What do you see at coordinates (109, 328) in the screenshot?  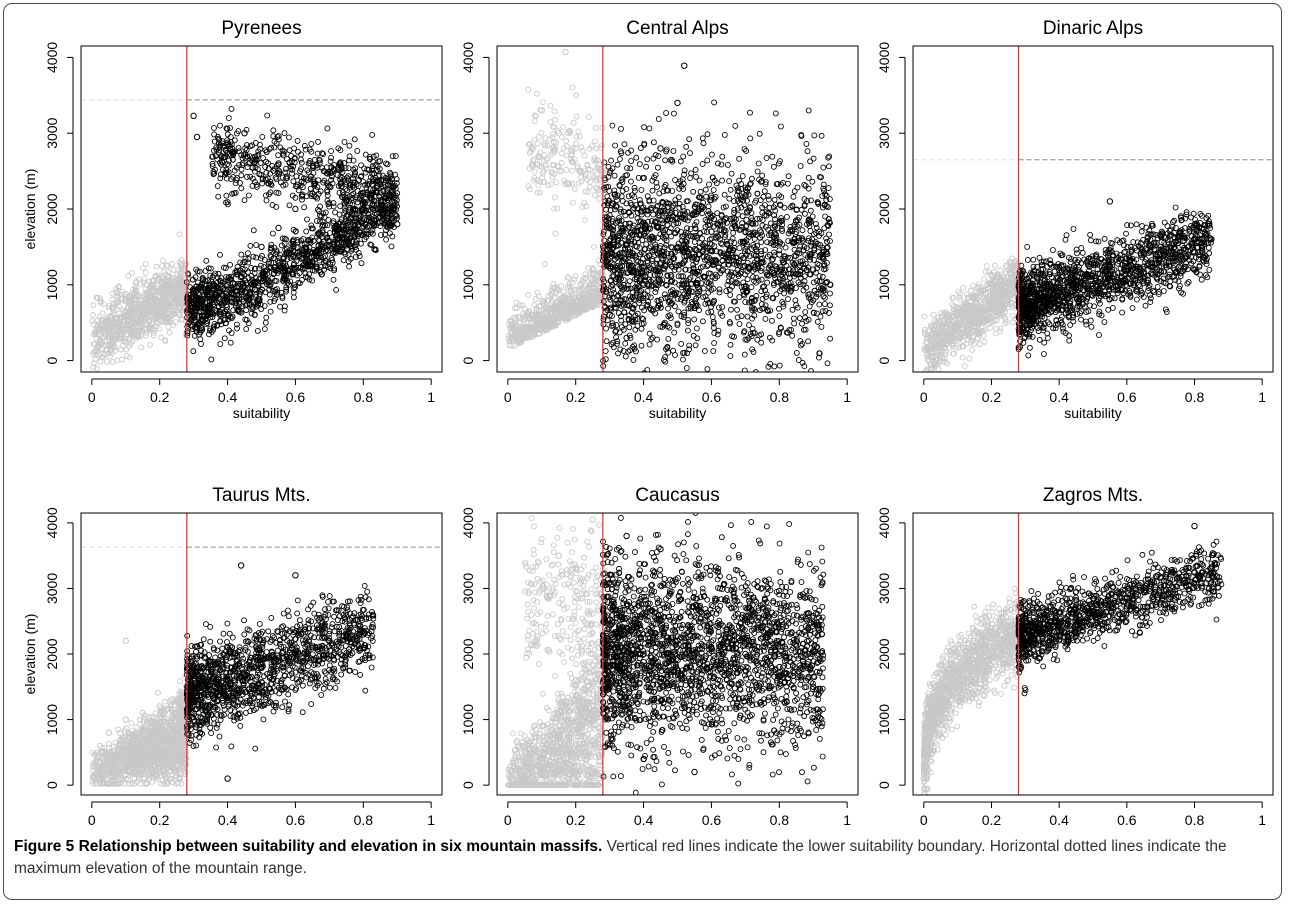 I see `data-point-excluded` at bounding box center [109, 328].